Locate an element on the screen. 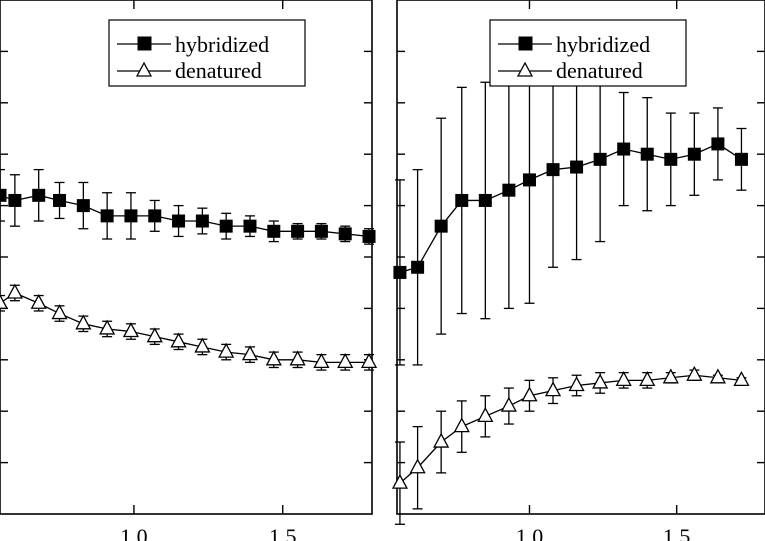  left-series-line-denatured is located at coordinates (185, 328).